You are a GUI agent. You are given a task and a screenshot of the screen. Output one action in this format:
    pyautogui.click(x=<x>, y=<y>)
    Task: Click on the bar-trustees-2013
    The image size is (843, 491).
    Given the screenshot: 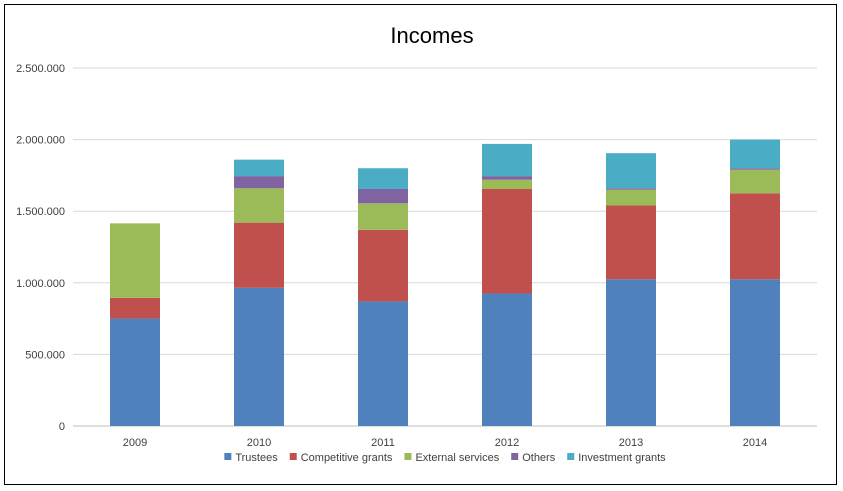 What is the action you would take?
    pyautogui.click(x=631, y=352)
    